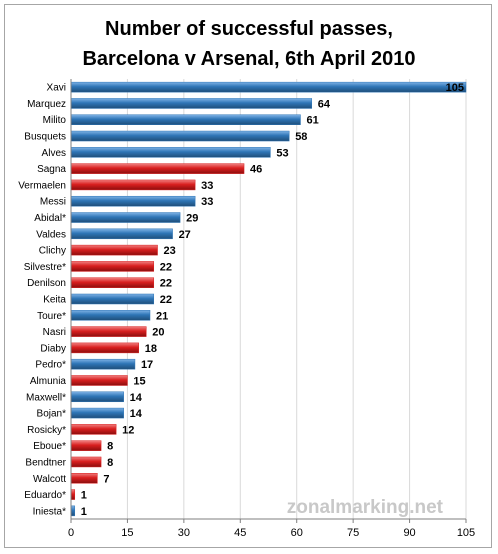 This screenshot has width=498, height=554. Describe the element at coordinates (409, 533) in the screenshot. I see `x-tick-label: 90` at that location.